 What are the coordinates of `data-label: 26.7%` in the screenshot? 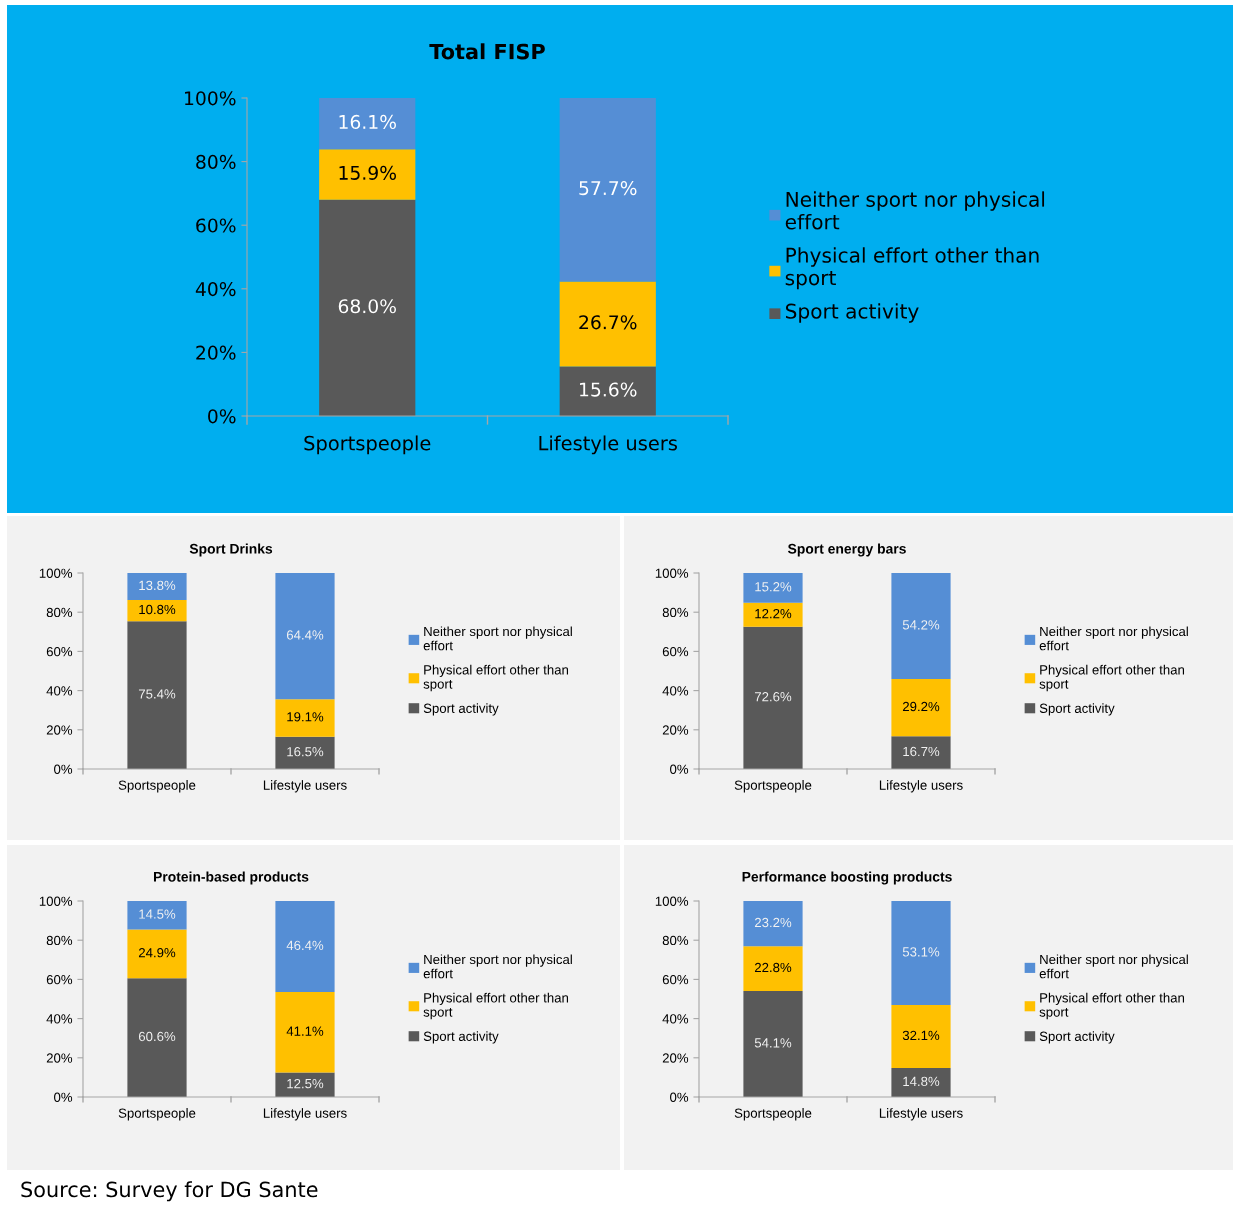 It's located at (608, 322).